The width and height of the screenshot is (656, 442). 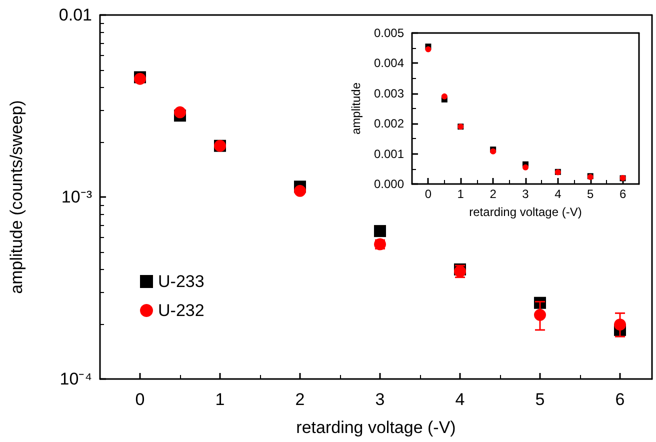 What do you see at coordinates (75, 15) in the screenshot?
I see `y-tick-label: 0.01` at bounding box center [75, 15].